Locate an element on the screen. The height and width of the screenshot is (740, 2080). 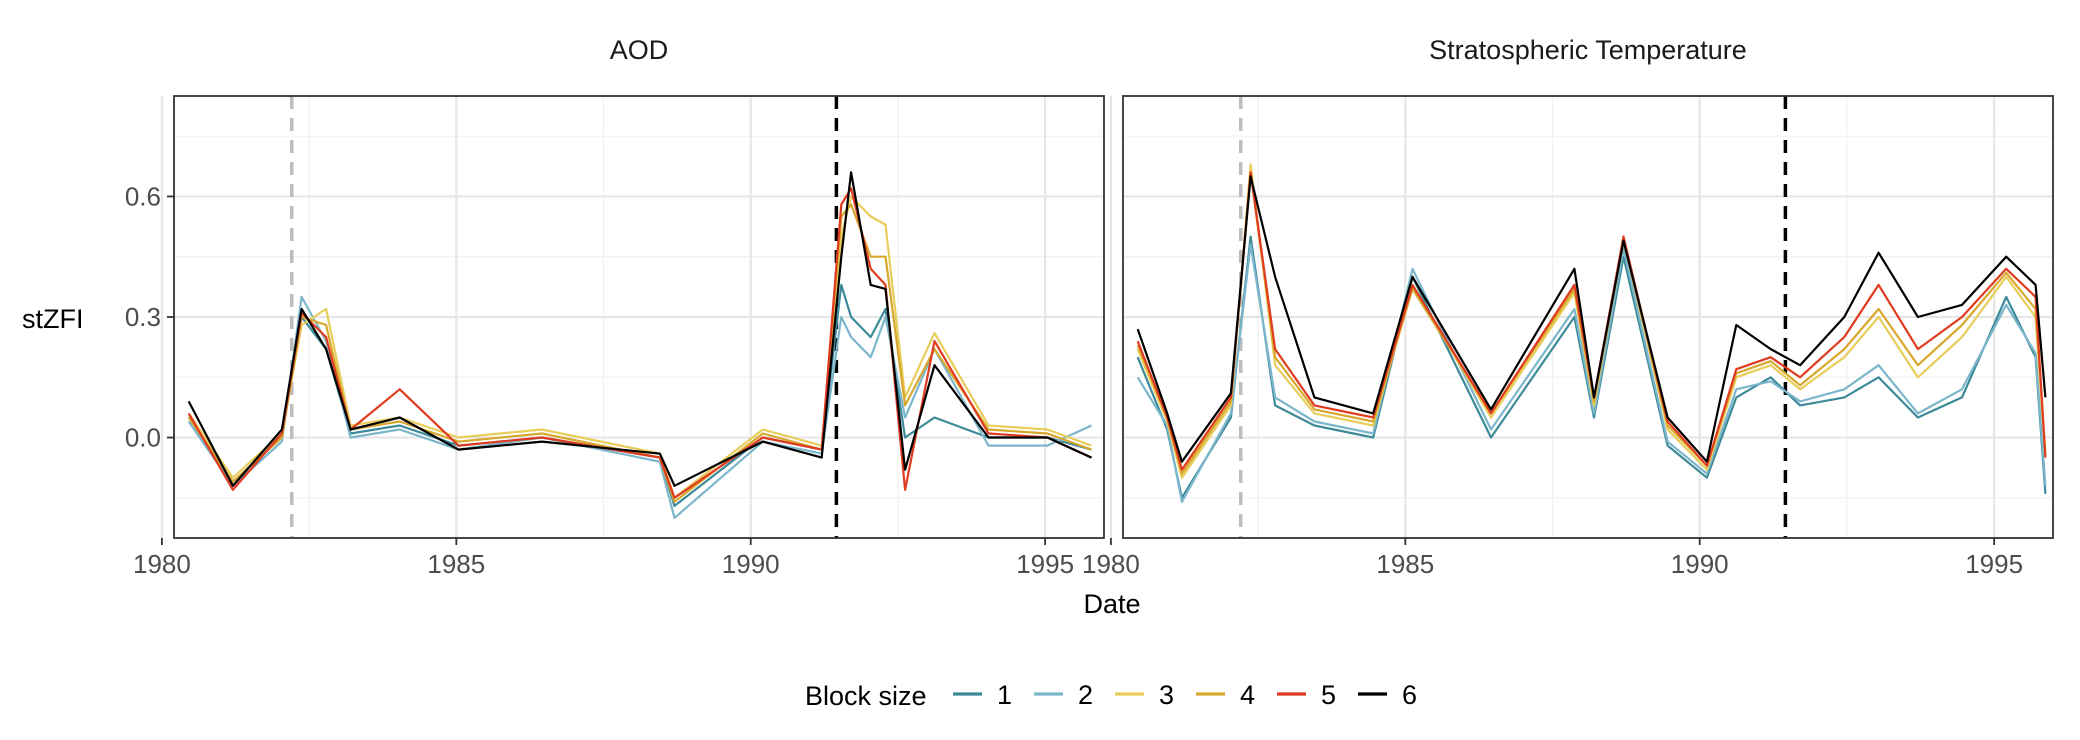
y-tick-label: 0.0 is located at coordinates (143, 438).